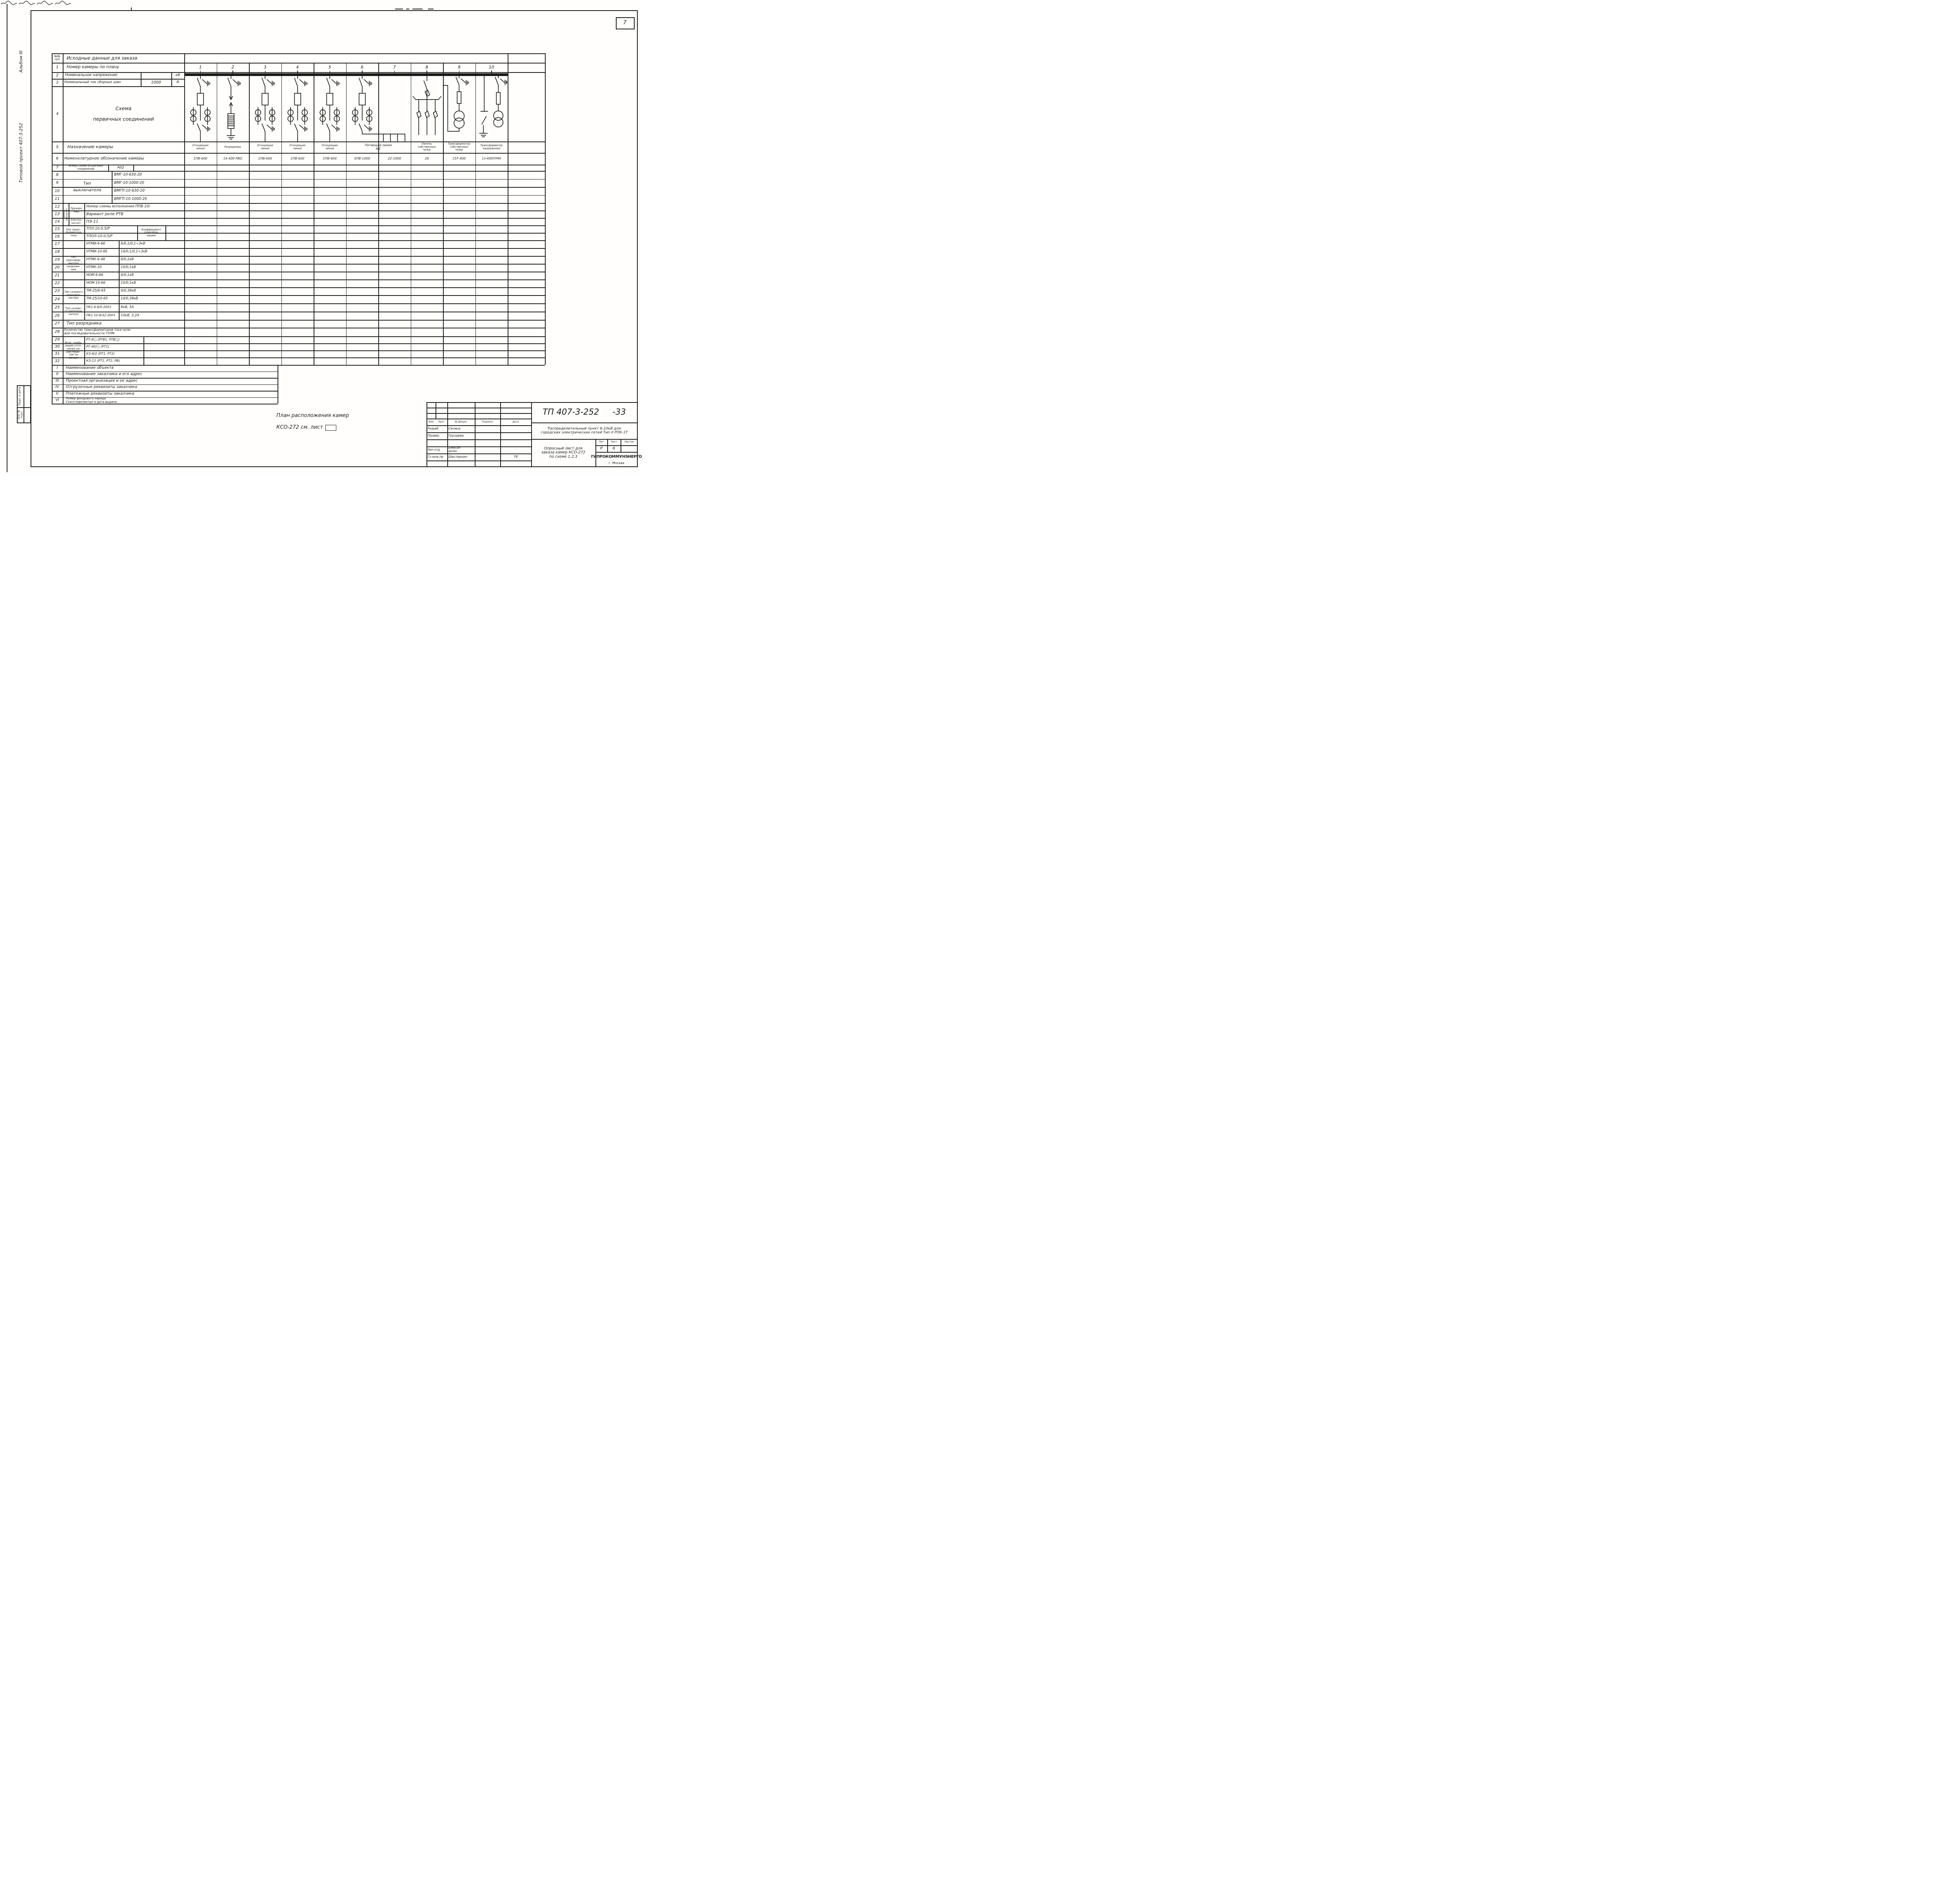 The image size is (1960, 1898). I want to click on camera-number: 5, so click(329, 67).